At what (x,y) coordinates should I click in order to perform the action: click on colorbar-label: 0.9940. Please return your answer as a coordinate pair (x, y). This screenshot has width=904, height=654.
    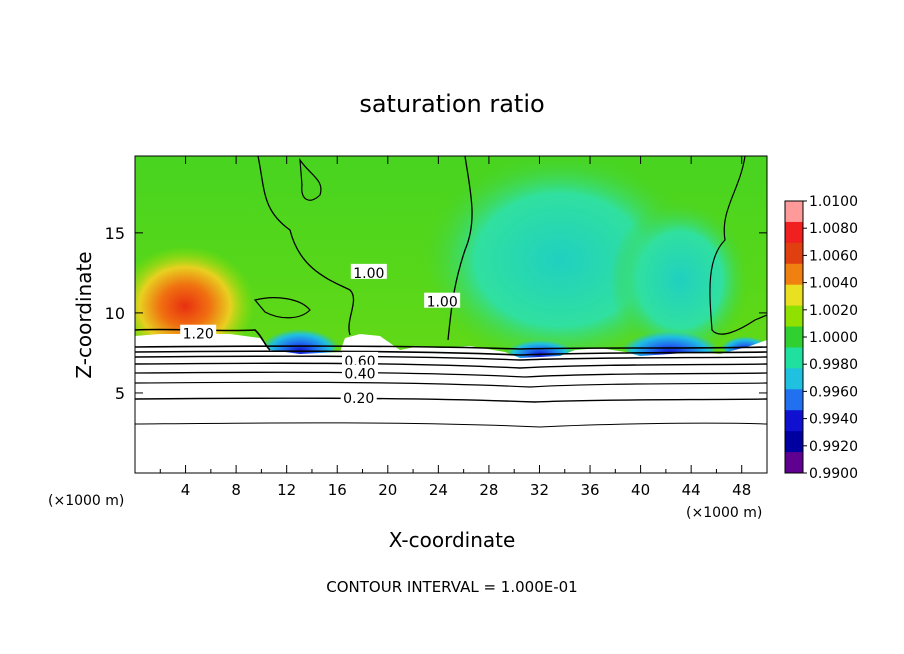
    Looking at the image, I should click on (833, 420).